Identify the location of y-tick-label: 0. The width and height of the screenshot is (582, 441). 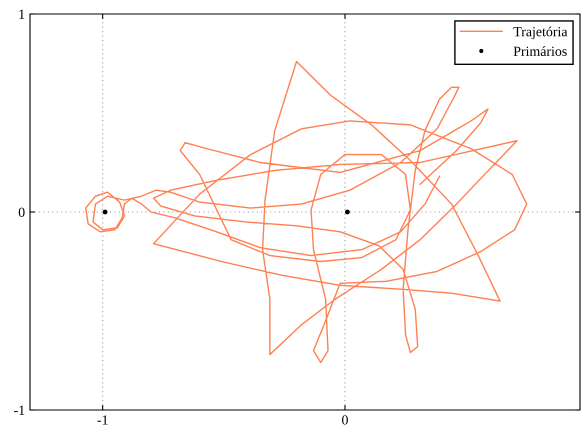
(21, 212).